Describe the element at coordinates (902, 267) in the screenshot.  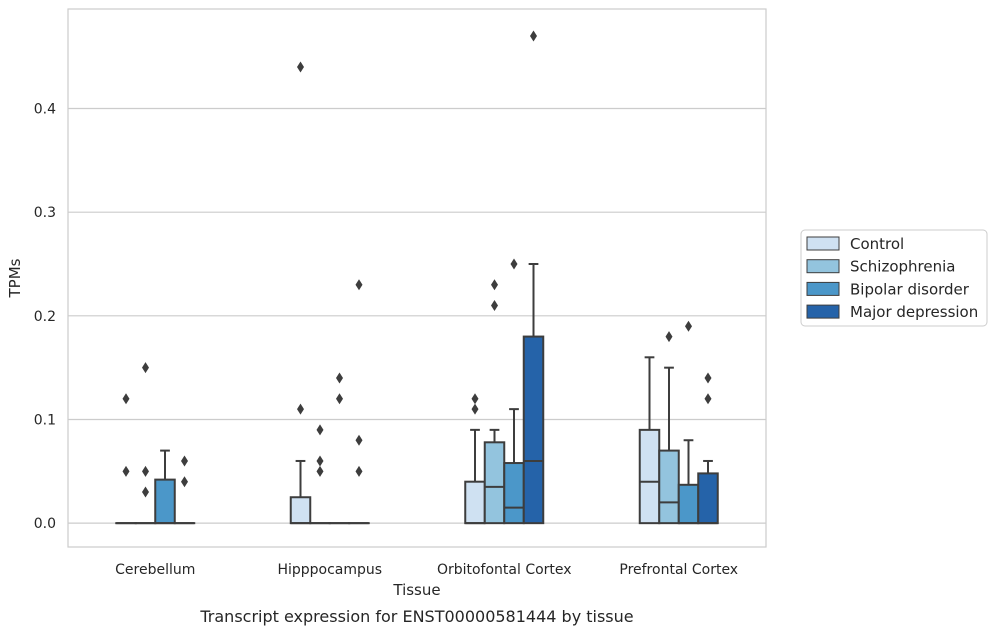
I see `legend-label: Schizophrenia` at that location.